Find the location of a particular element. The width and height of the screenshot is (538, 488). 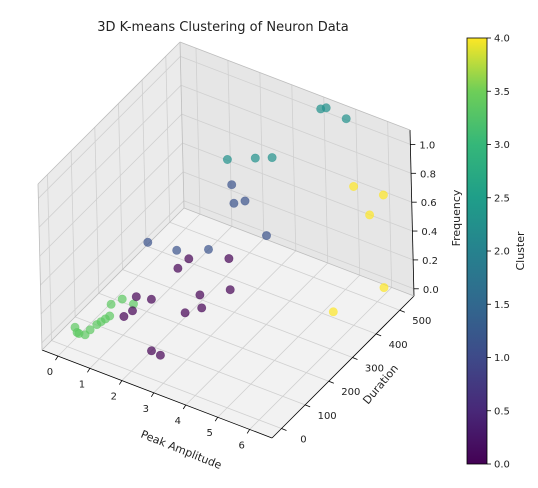

colorbar-tick-label: 3.0 is located at coordinates (502, 145).